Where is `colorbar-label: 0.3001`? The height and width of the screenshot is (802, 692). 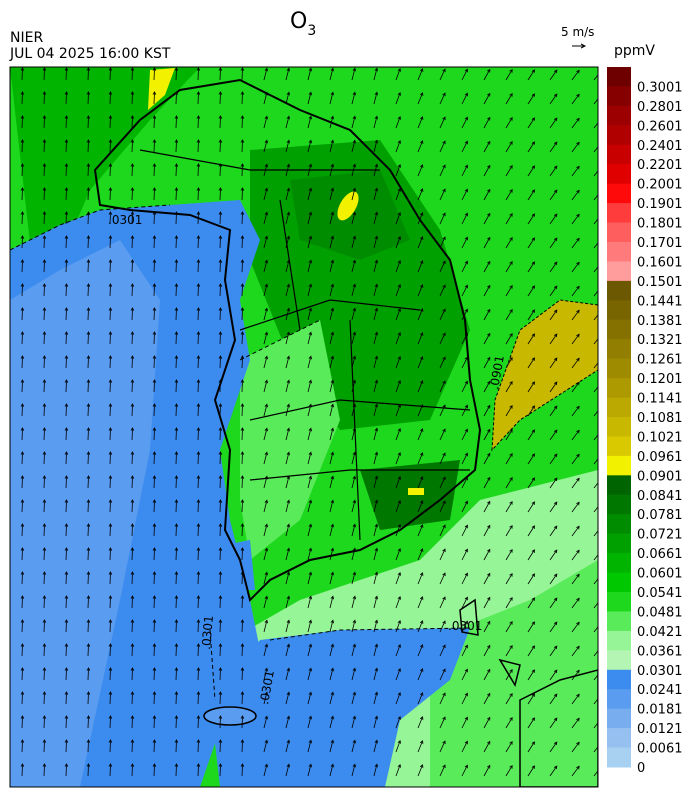
colorbar-label: 0.3001 is located at coordinates (660, 87).